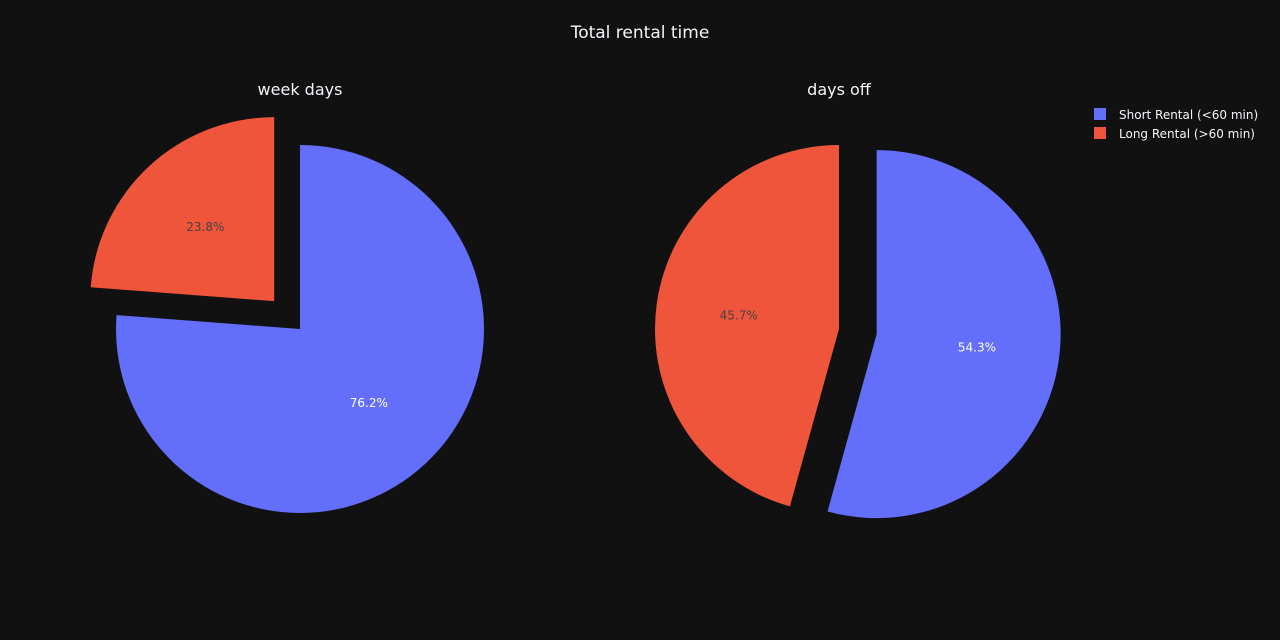  I want to click on legend-label-long-rental: Long Rental (>60 min), so click(1187, 134).